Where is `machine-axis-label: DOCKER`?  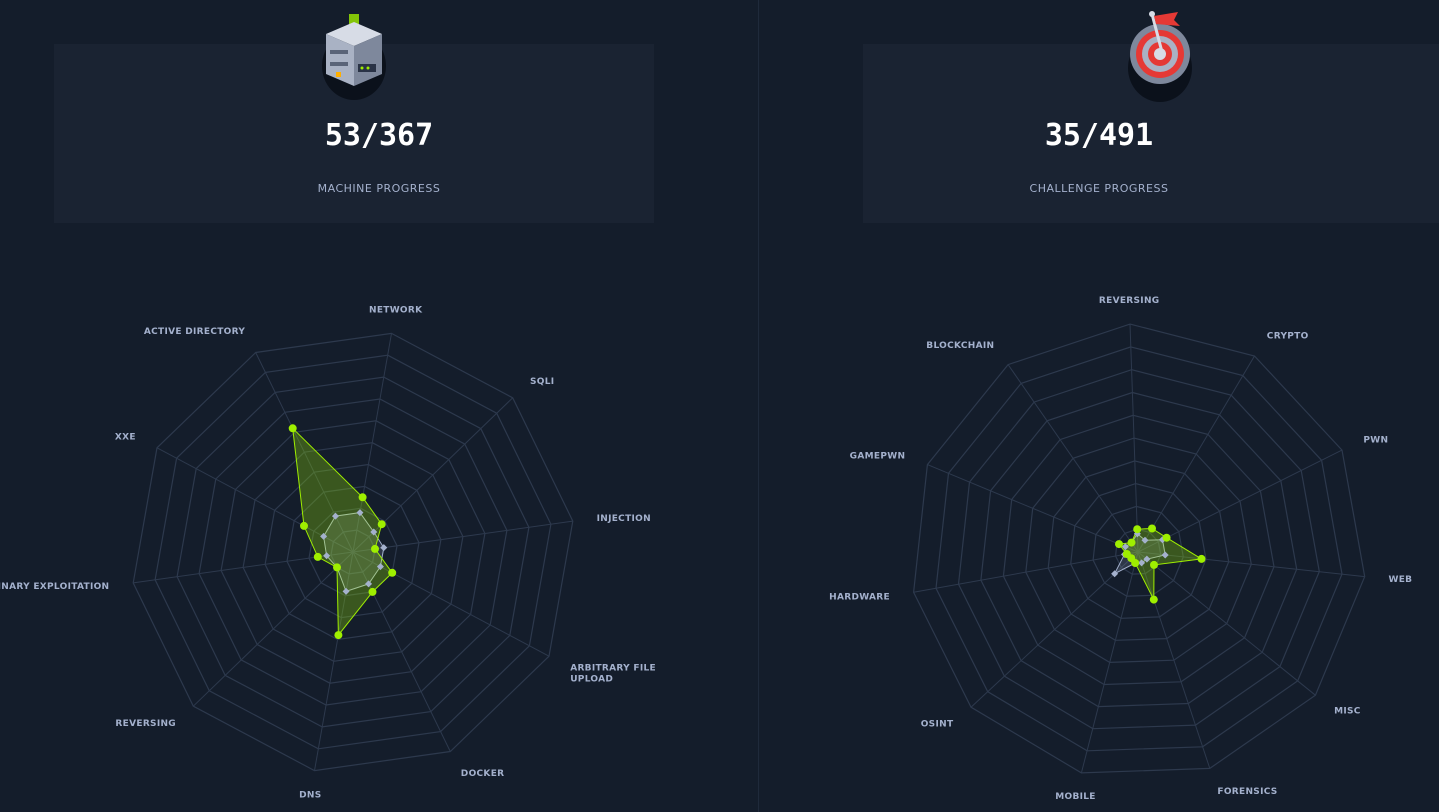 machine-axis-label: DOCKER is located at coordinates (483, 774).